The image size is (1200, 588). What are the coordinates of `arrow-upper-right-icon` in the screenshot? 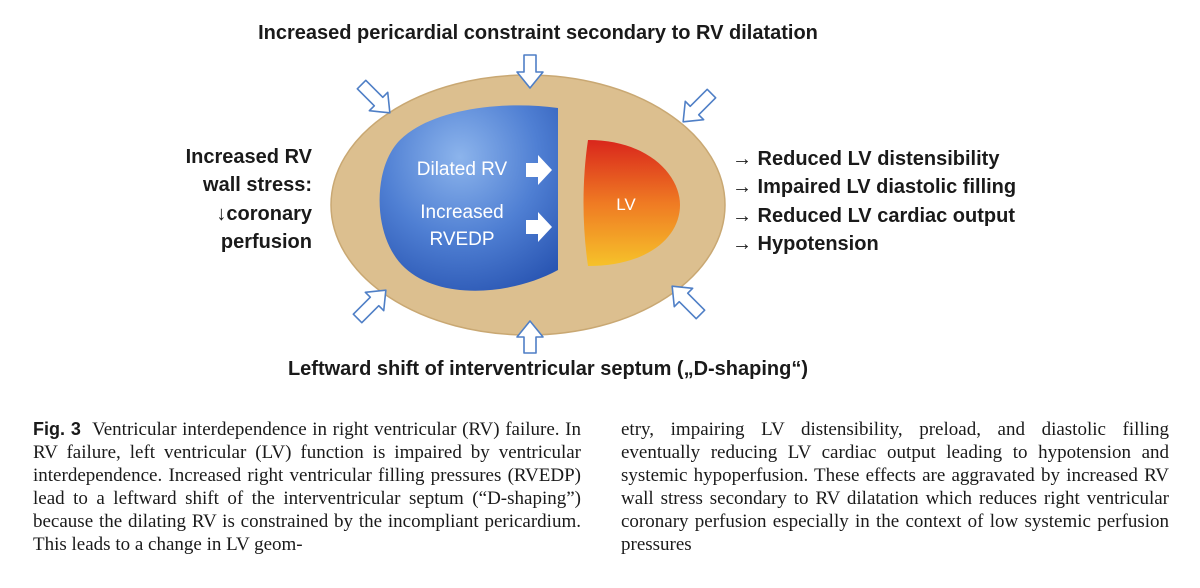 It's located at (699, 105).